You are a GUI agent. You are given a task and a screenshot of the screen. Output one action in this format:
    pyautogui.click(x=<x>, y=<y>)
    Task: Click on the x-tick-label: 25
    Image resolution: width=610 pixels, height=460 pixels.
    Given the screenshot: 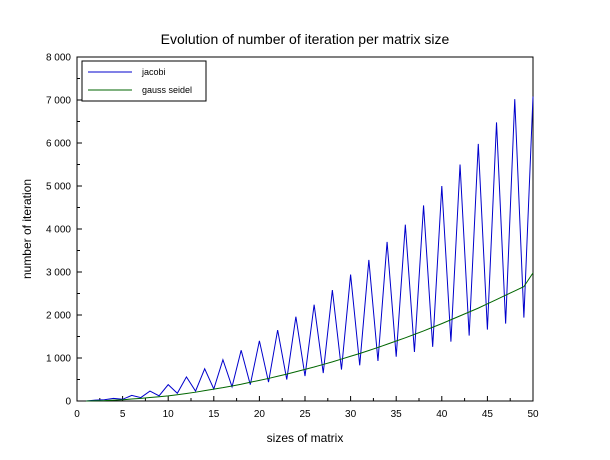 What is the action you would take?
    pyautogui.click(x=305, y=414)
    